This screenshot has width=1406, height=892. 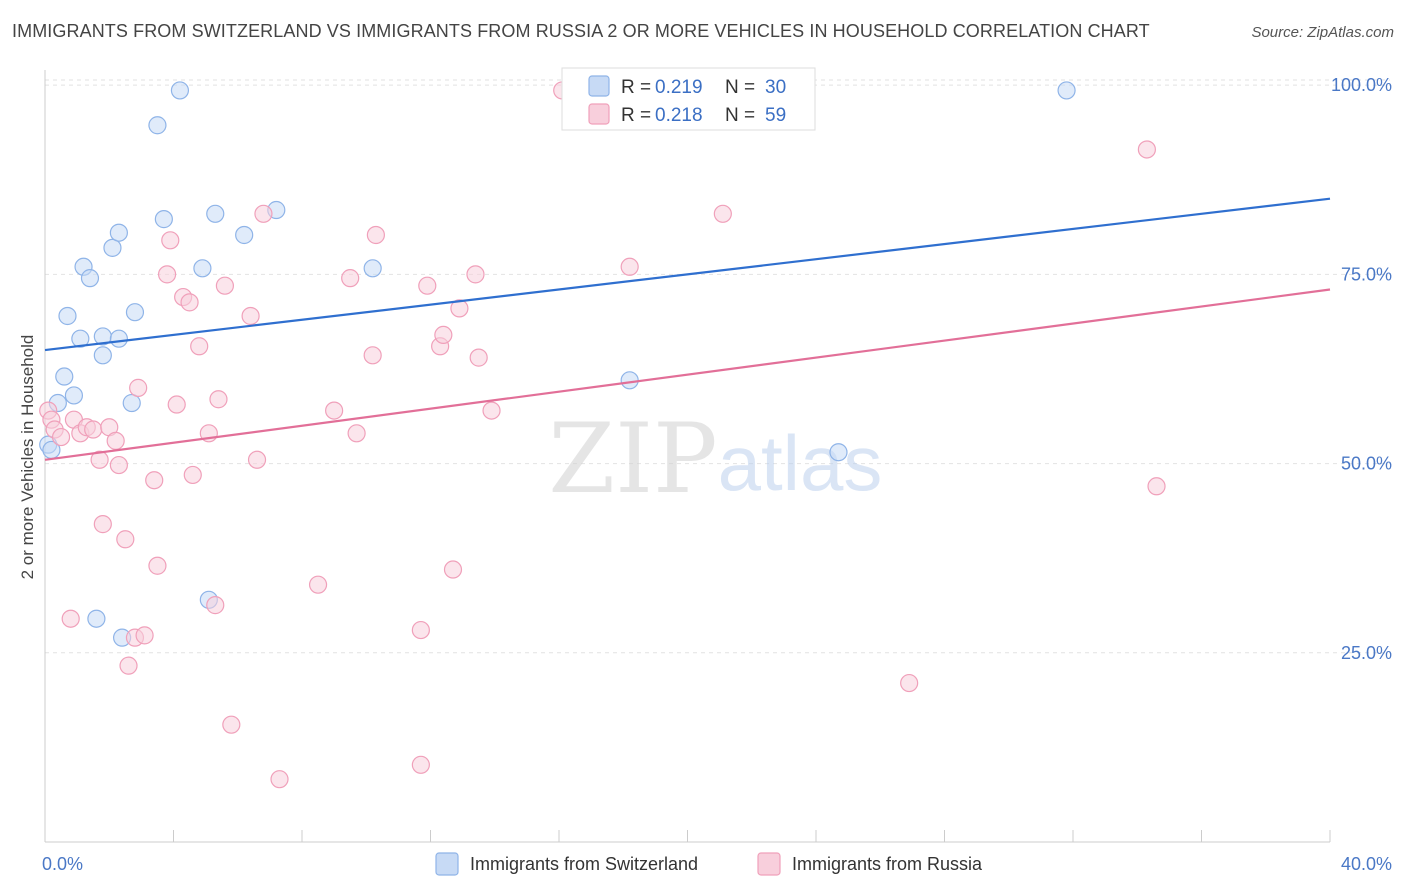 What do you see at coordinates (584, 864) in the screenshot?
I see `legend-label-switzerland: Immigrants from Switzerland` at bounding box center [584, 864].